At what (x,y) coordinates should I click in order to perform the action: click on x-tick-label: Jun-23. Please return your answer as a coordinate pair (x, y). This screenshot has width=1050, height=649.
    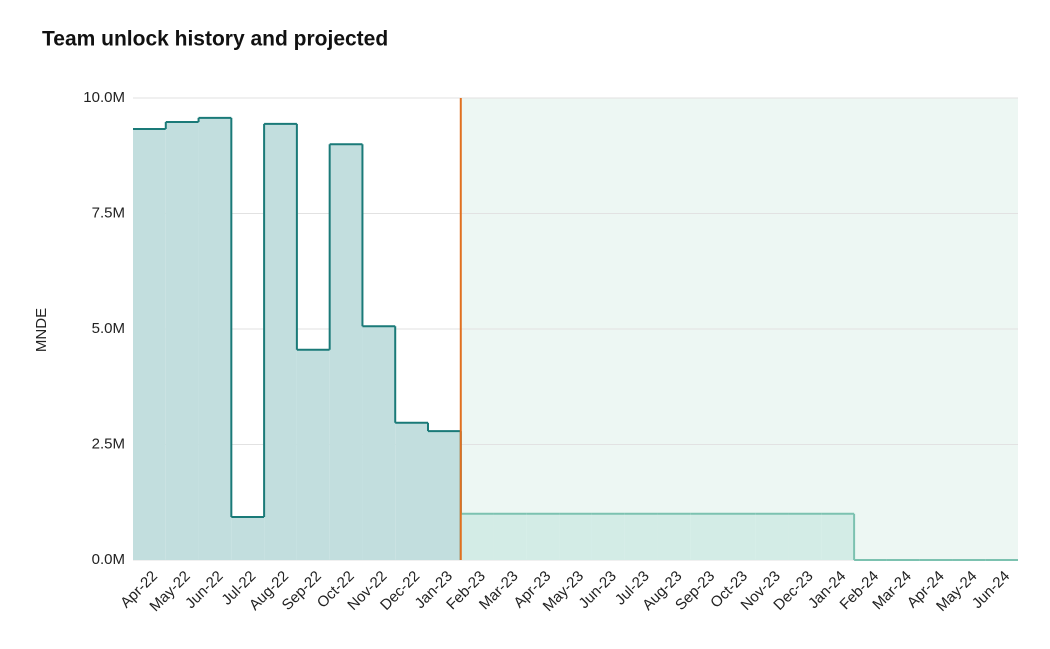
    Looking at the image, I should click on (597, 590).